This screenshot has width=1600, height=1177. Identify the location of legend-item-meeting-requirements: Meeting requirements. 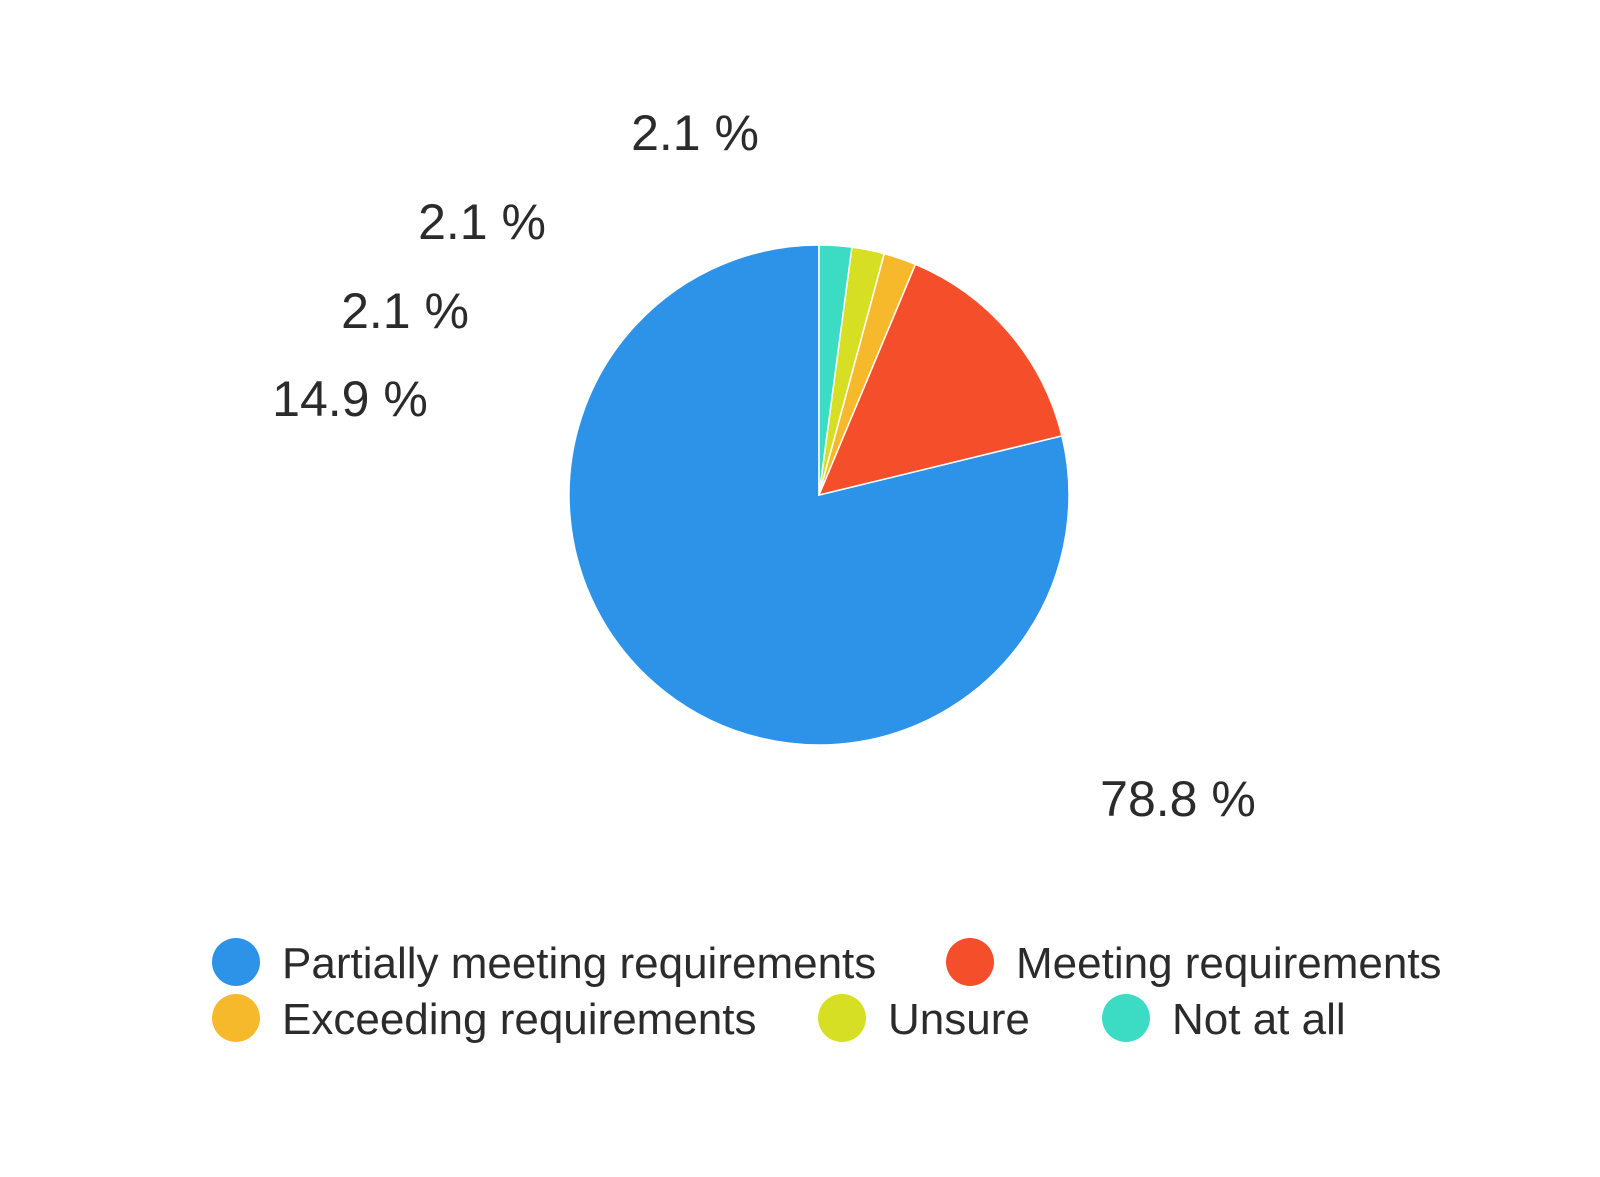
(1194, 963).